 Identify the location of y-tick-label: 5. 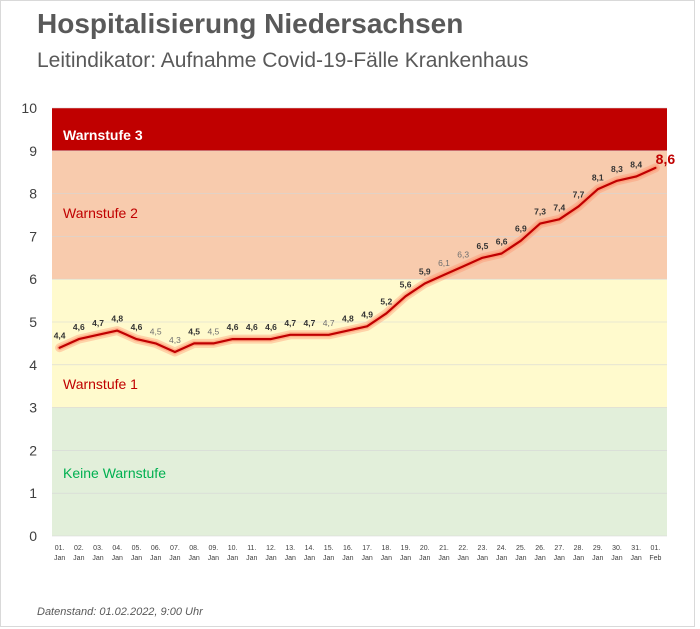
(33, 322).